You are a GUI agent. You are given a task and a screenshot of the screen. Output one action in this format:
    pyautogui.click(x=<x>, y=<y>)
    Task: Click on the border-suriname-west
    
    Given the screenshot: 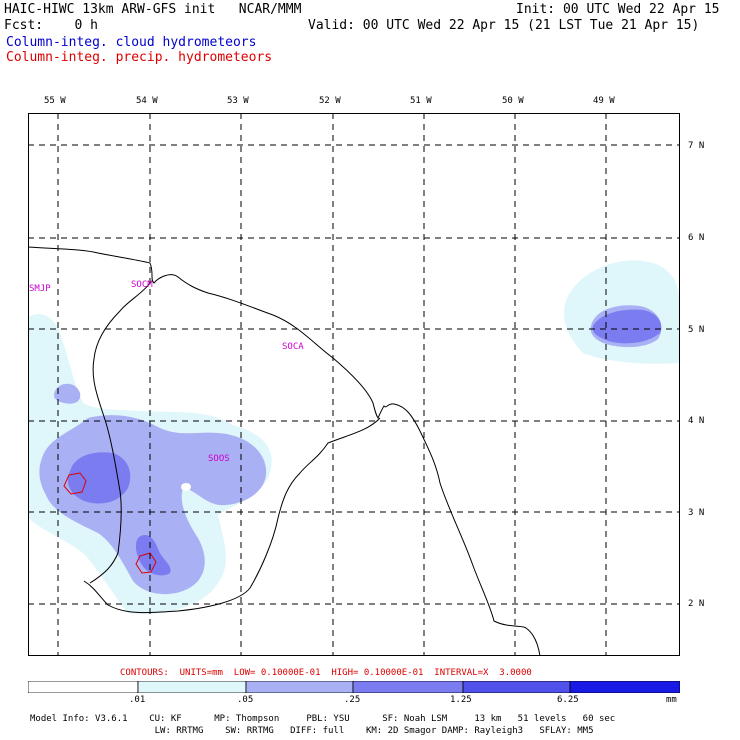 What is the action you would take?
    pyautogui.click(x=120, y=433)
    